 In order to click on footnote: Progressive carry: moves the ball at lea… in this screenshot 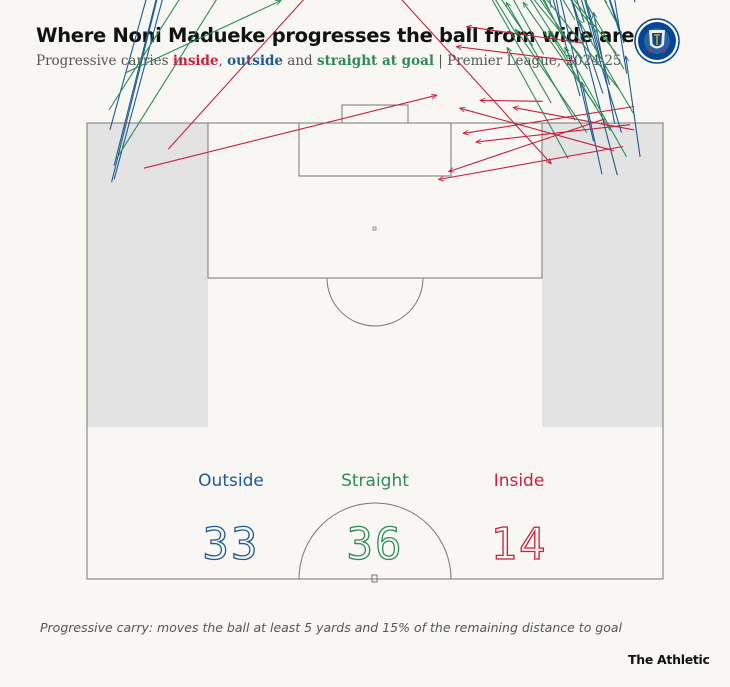, I will do `click(331, 627)`.